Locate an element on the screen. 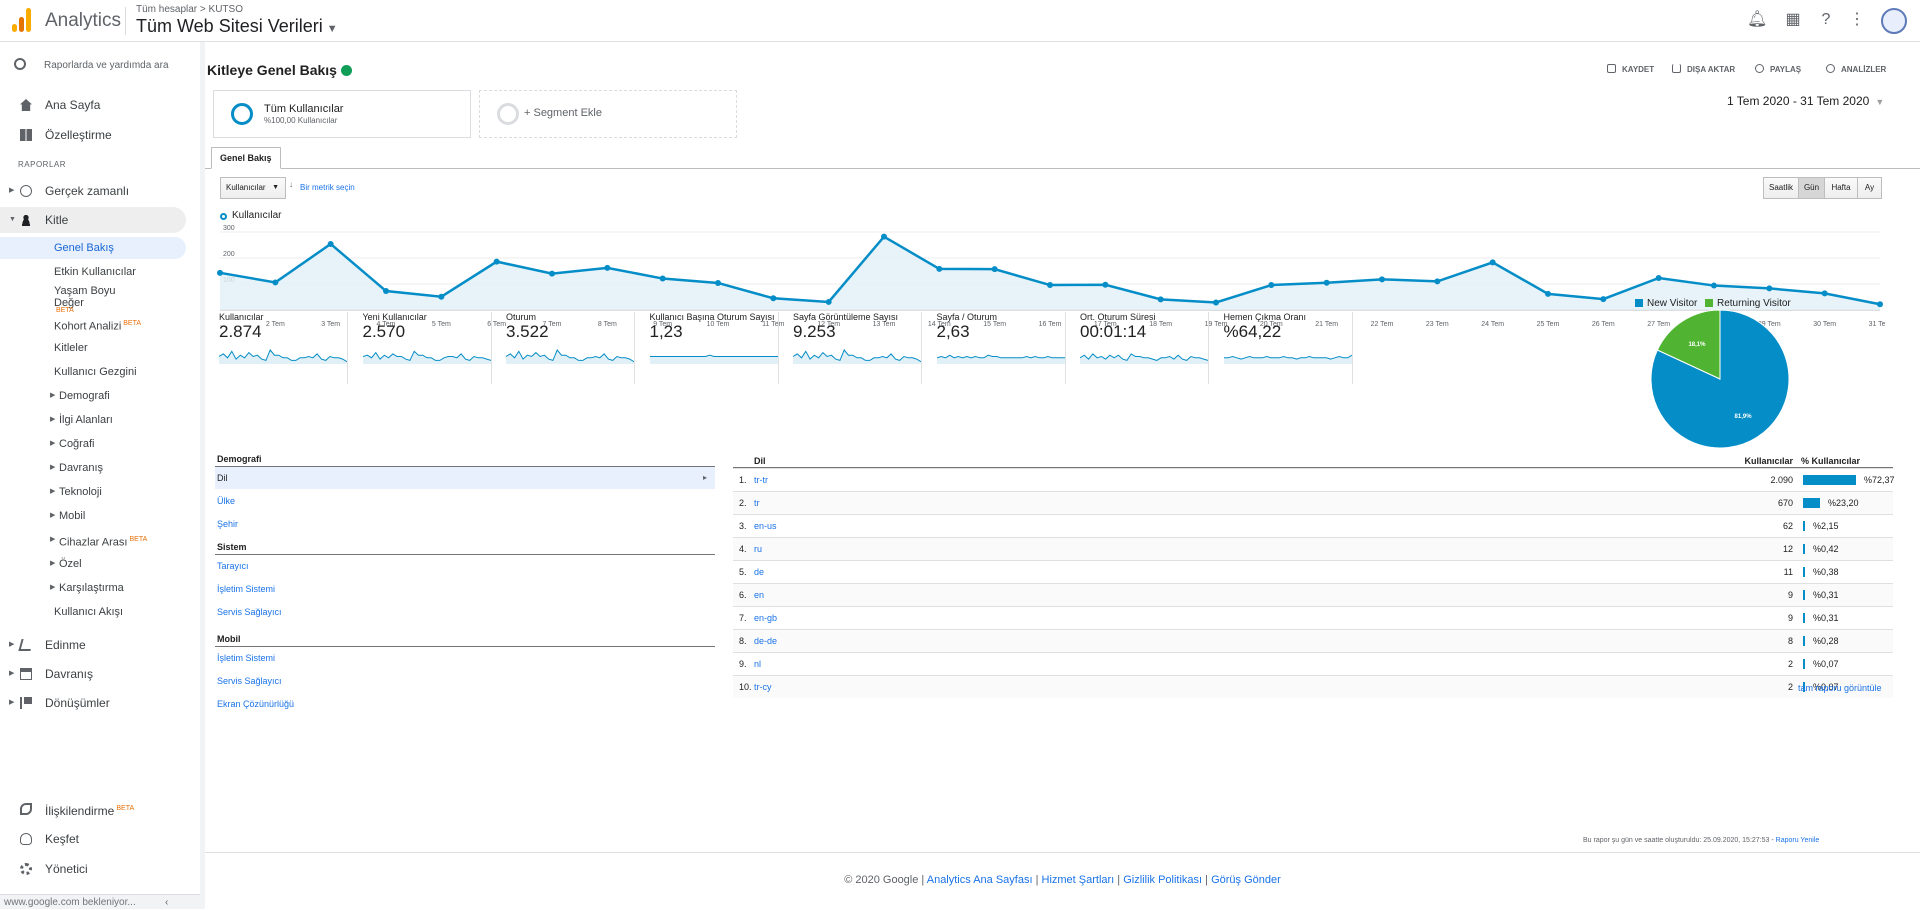 Image resolution: width=1920 pixels, height=910 pixels. dim-provider: Servis Sağlayıcı is located at coordinates (249, 612).